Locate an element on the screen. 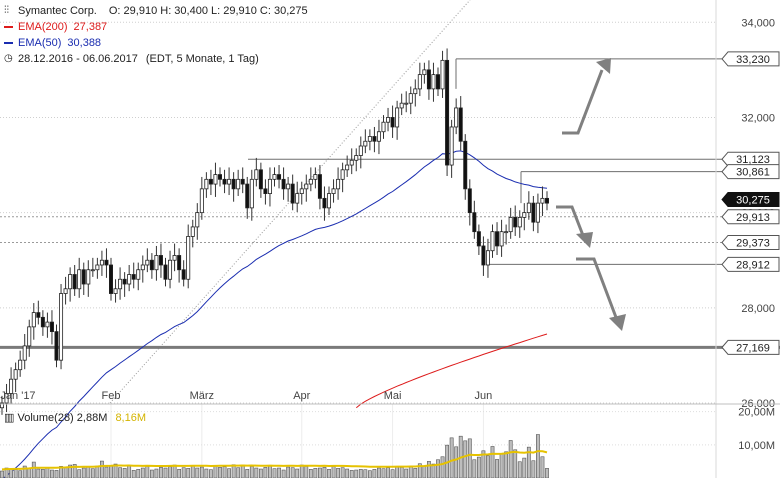  price-tag-label: 30,275 is located at coordinates (753, 201).